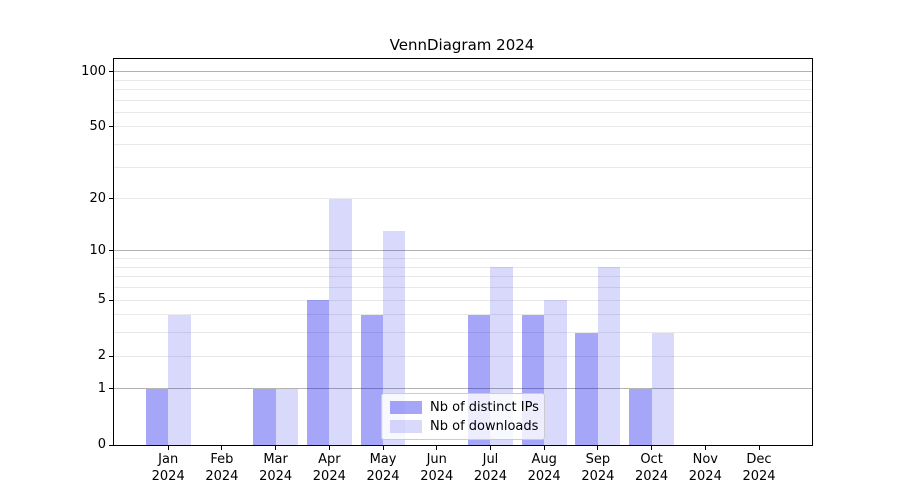 The image size is (900, 500). What do you see at coordinates (276, 448) in the screenshot?
I see `x-tick-mar` at bounding box center [276, 448].